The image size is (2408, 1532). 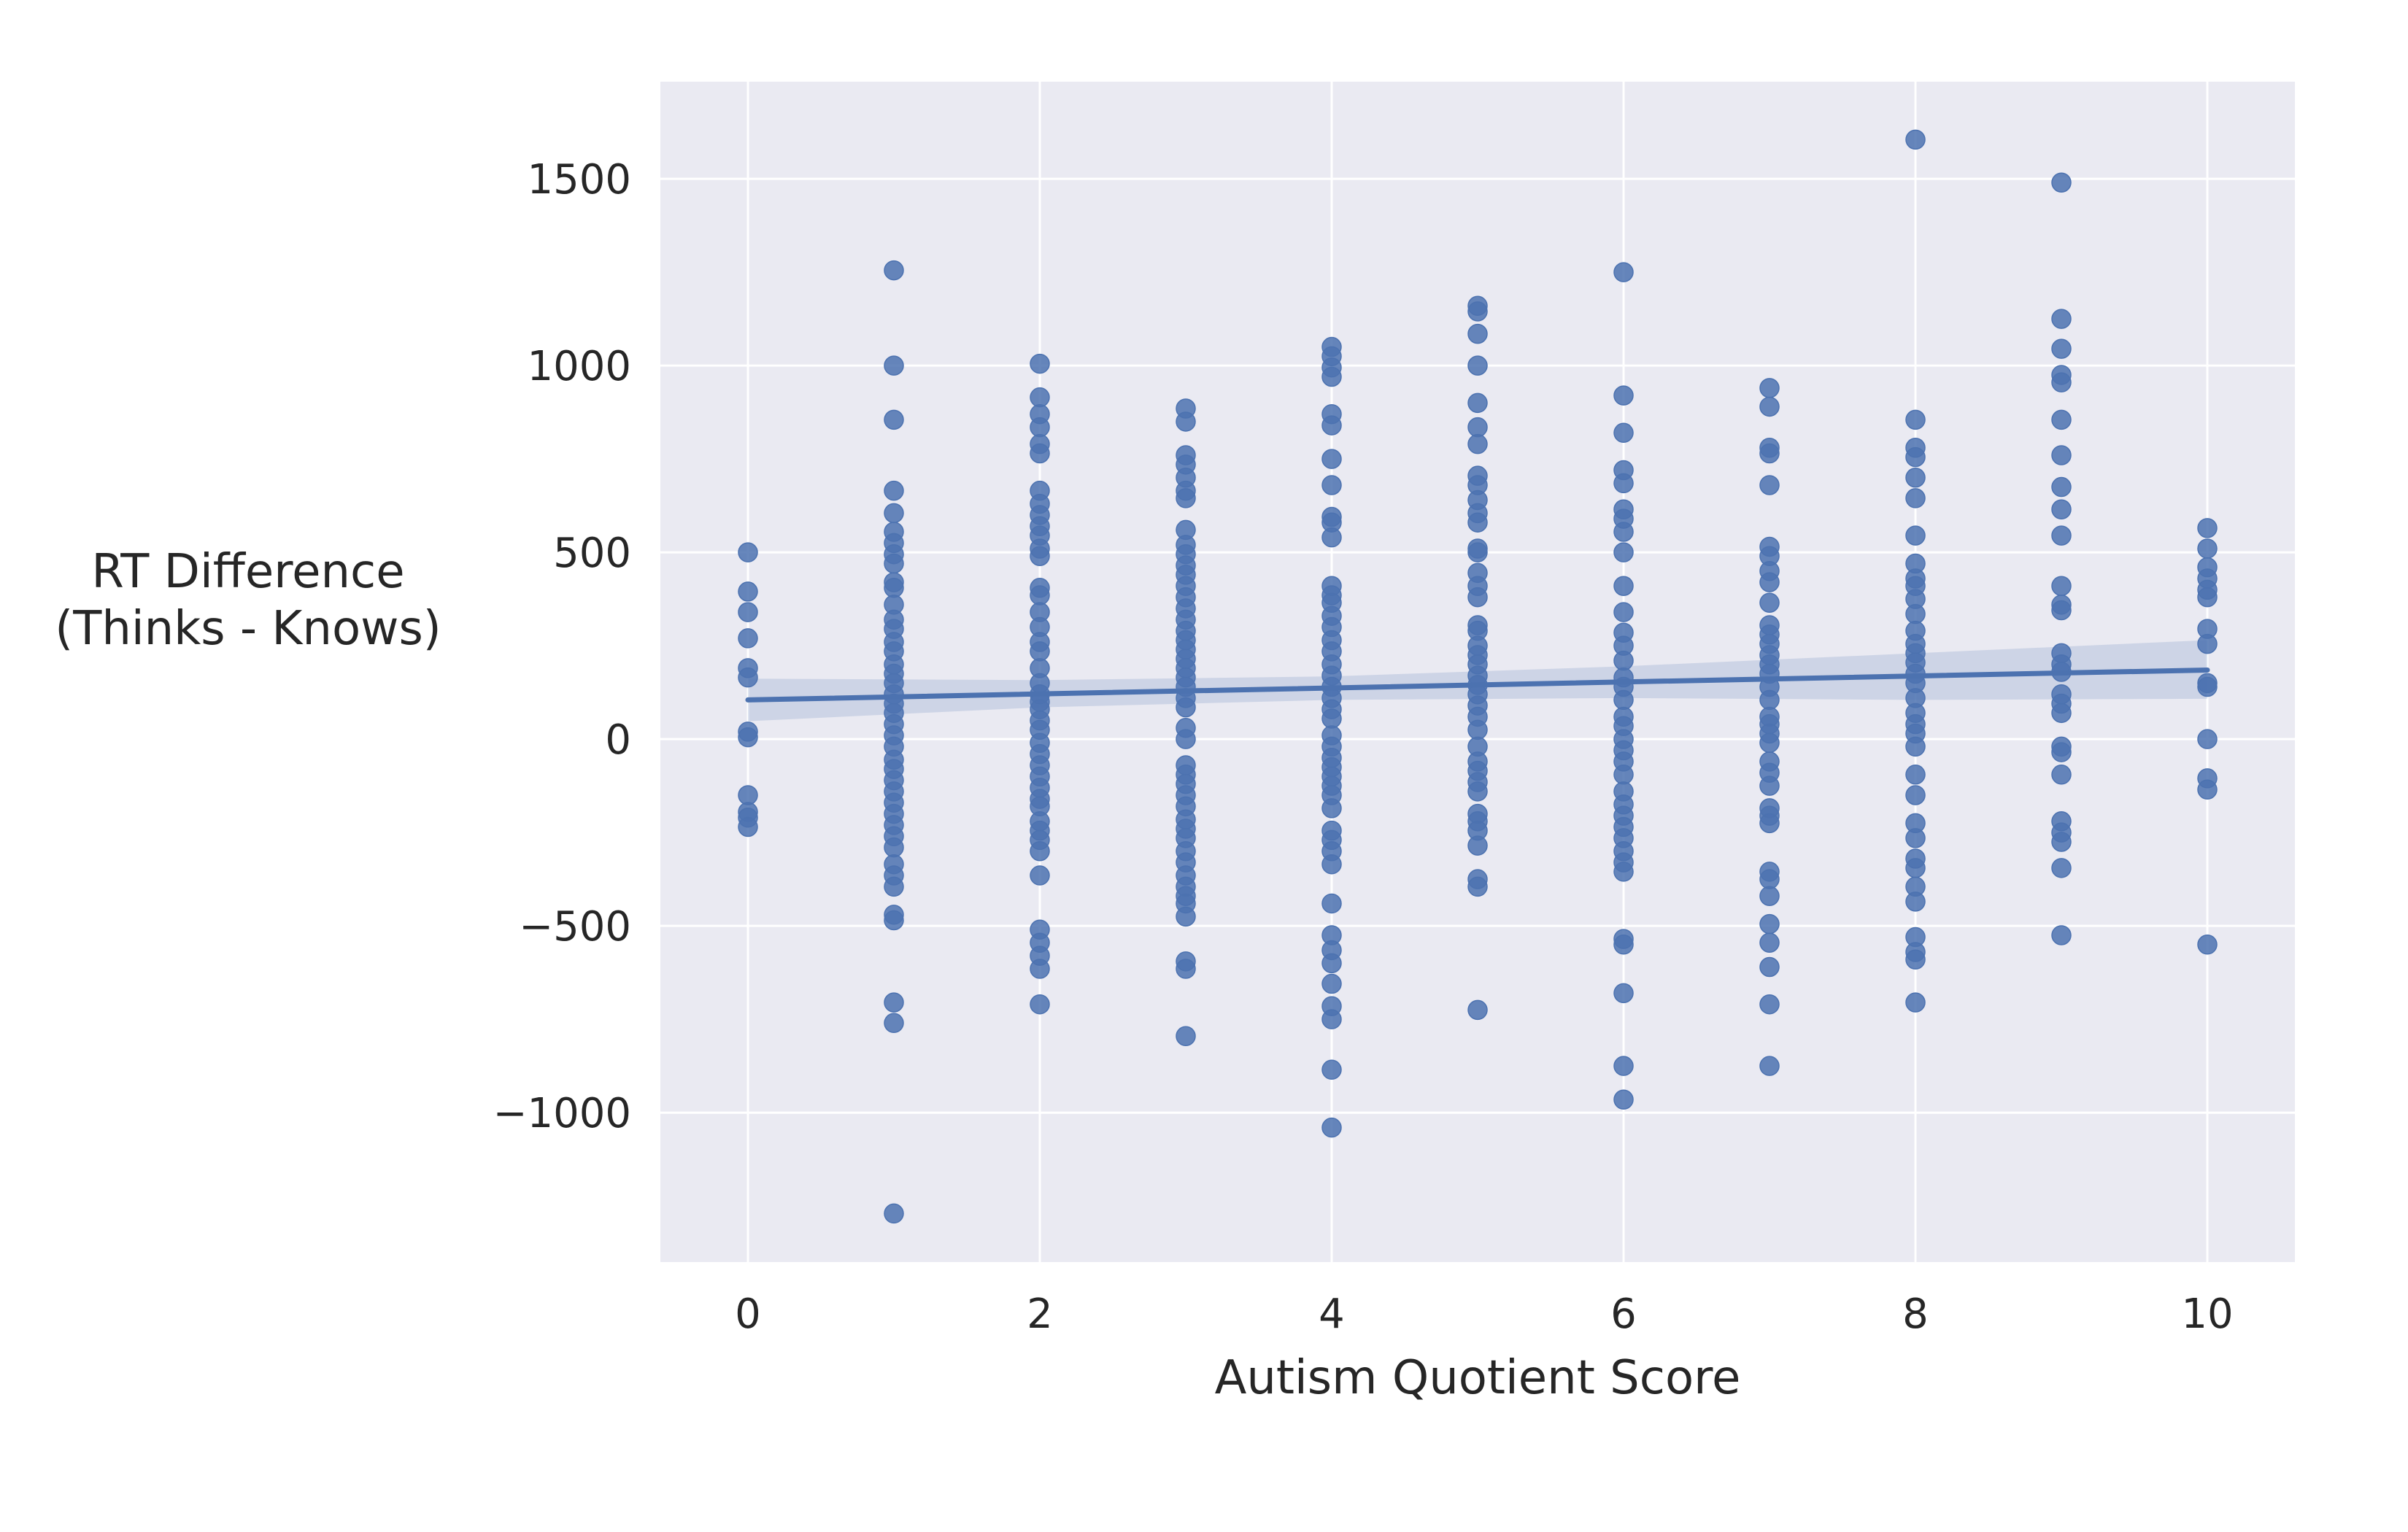 What do you see at coordinates (562, 647) in the screenshot?
I see `y-axis-ticks: −1000 −500 0 500 1000 1500` at bounding box center [562, 647].